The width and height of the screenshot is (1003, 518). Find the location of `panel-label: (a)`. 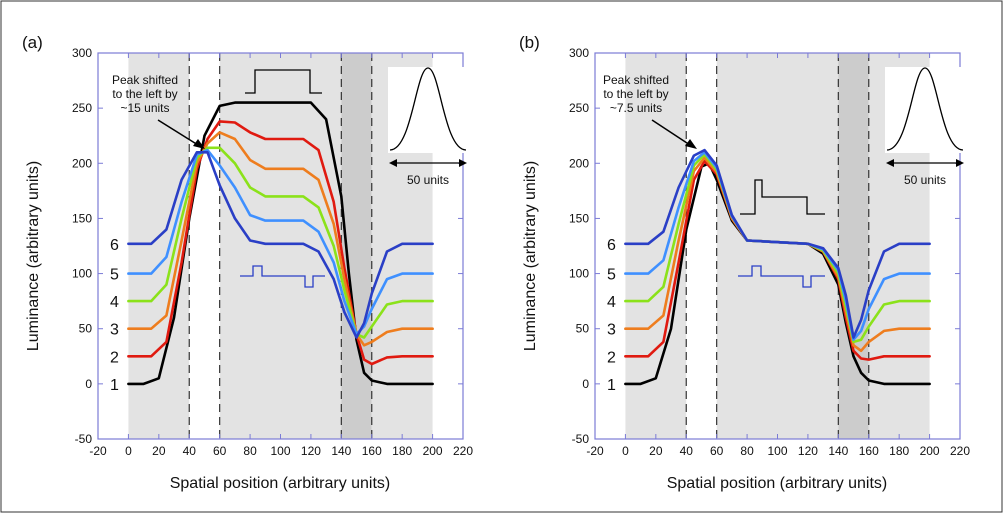

panel-label: (a) is located at coordinates (32, 42).